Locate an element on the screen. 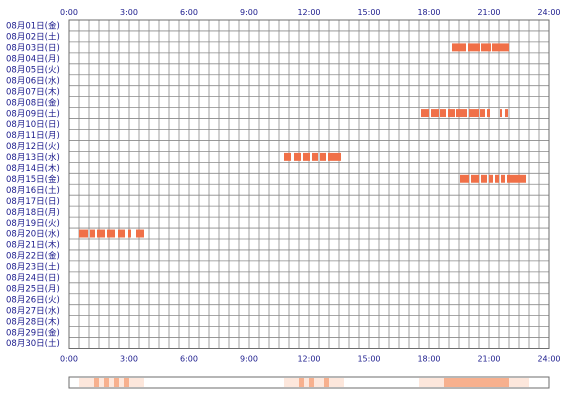 The width and height of the screenshot is (570, 400). day-label: 08月02日(土) is located at coordinates (33, 37).